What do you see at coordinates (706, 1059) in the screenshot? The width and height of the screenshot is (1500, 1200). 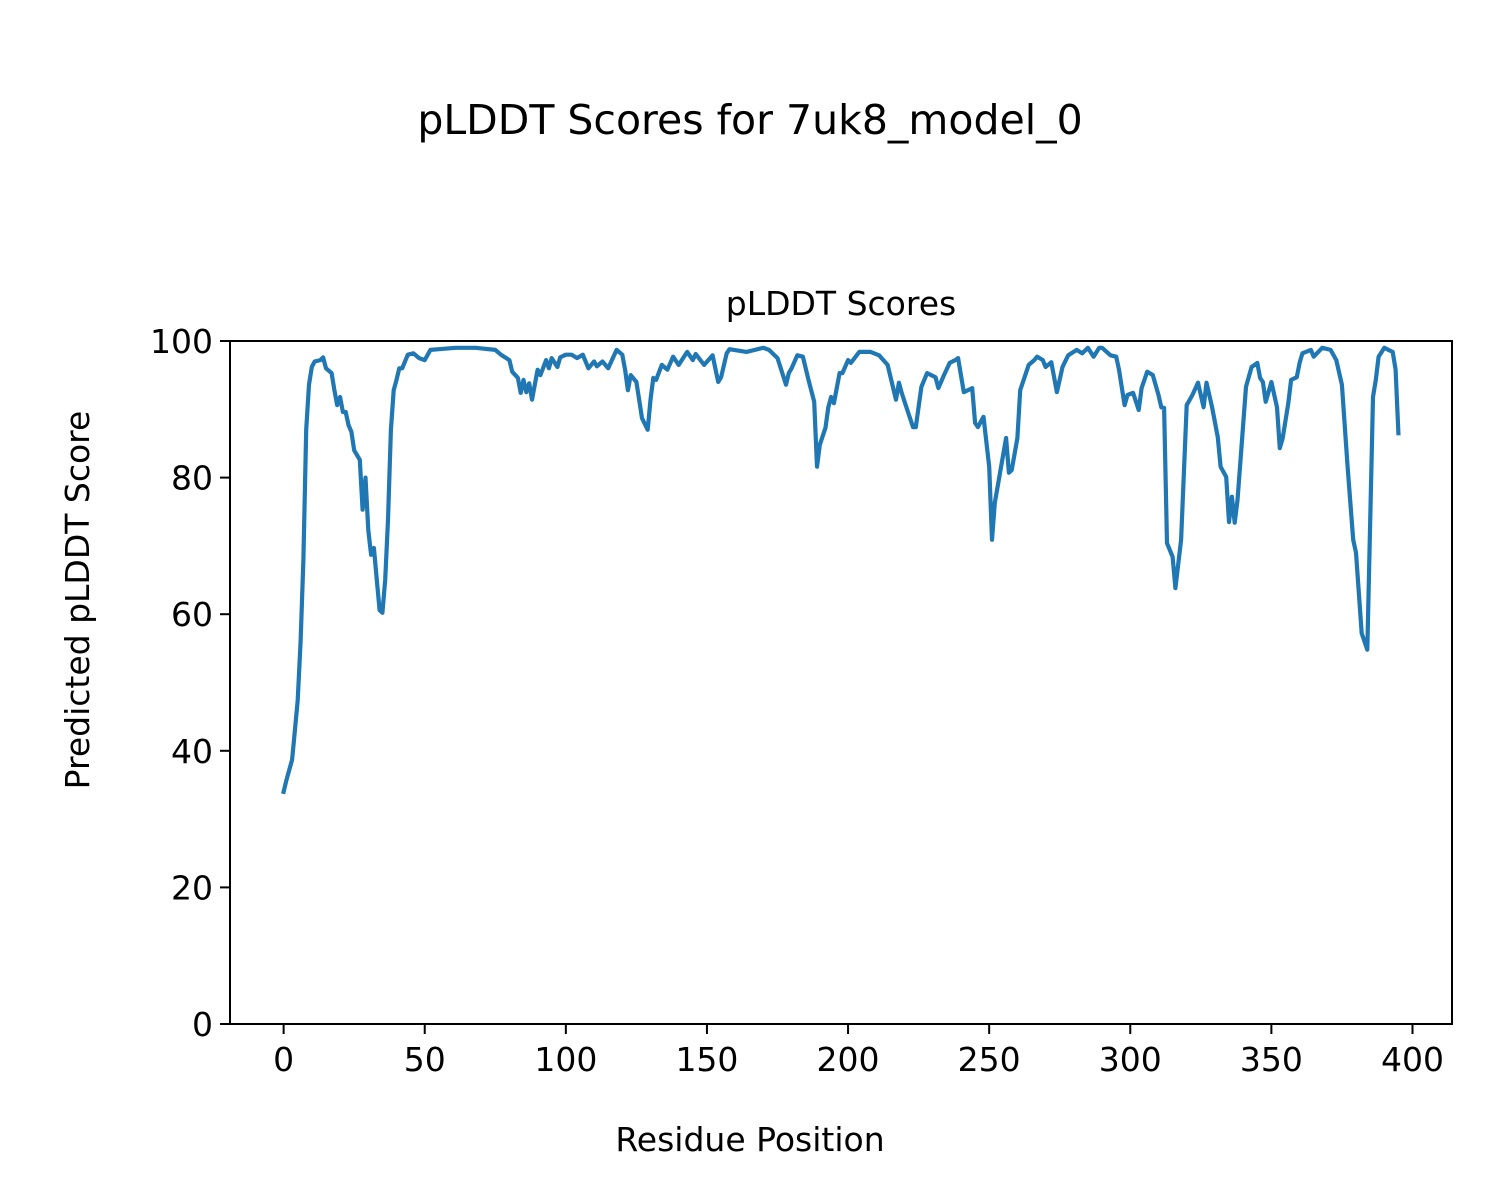 I see `x-tick-label: 150` at bounding box center [706, 1059].